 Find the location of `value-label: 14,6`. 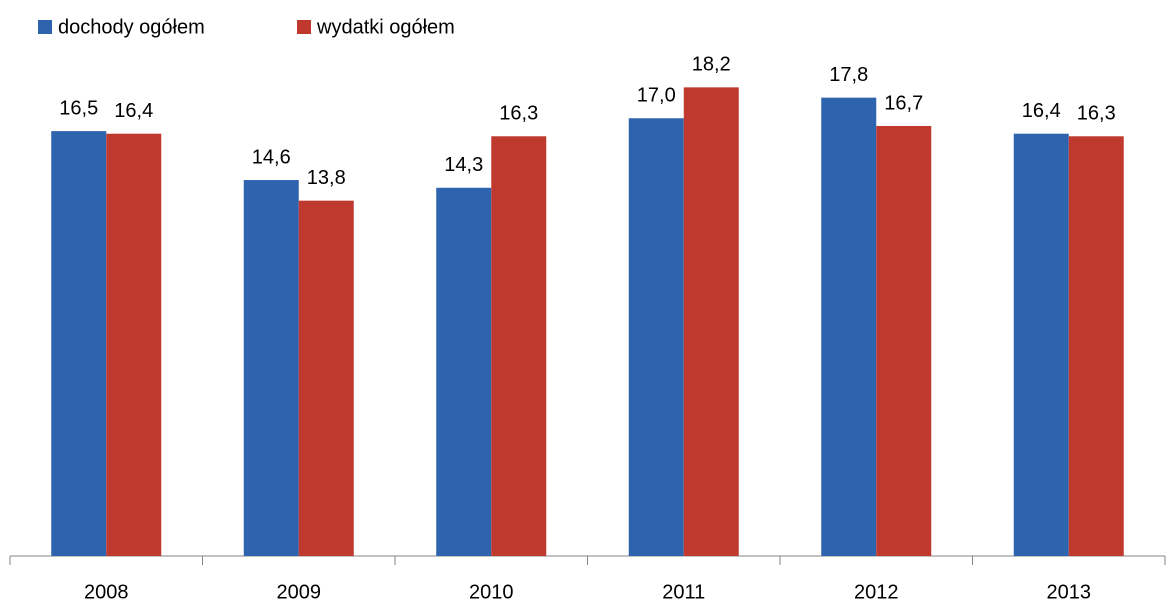

value-label: 14,6 is located at coordinates (271, 157).